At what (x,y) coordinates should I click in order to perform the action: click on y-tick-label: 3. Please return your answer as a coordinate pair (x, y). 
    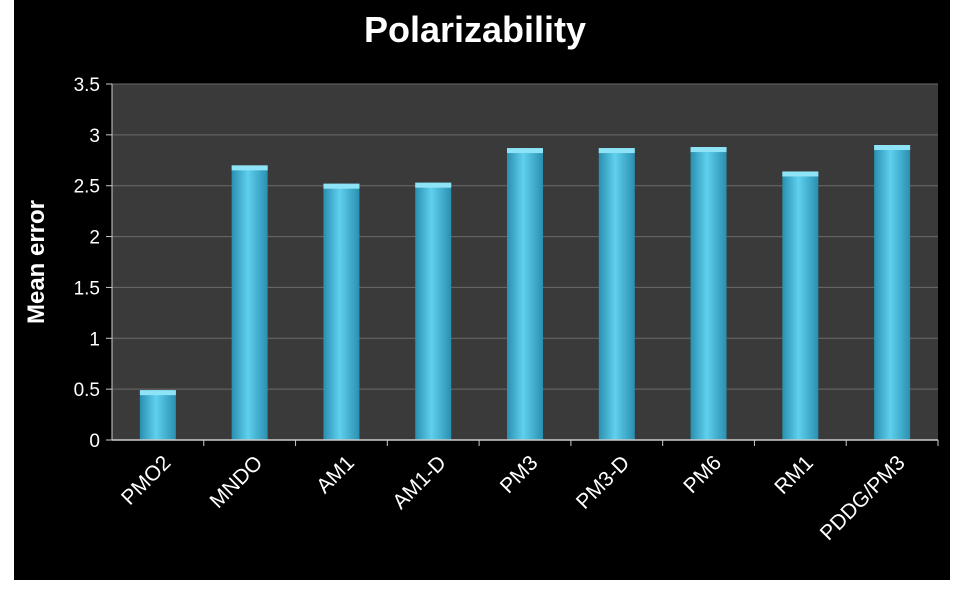
    Looking at the image, I should click on (94, 136).